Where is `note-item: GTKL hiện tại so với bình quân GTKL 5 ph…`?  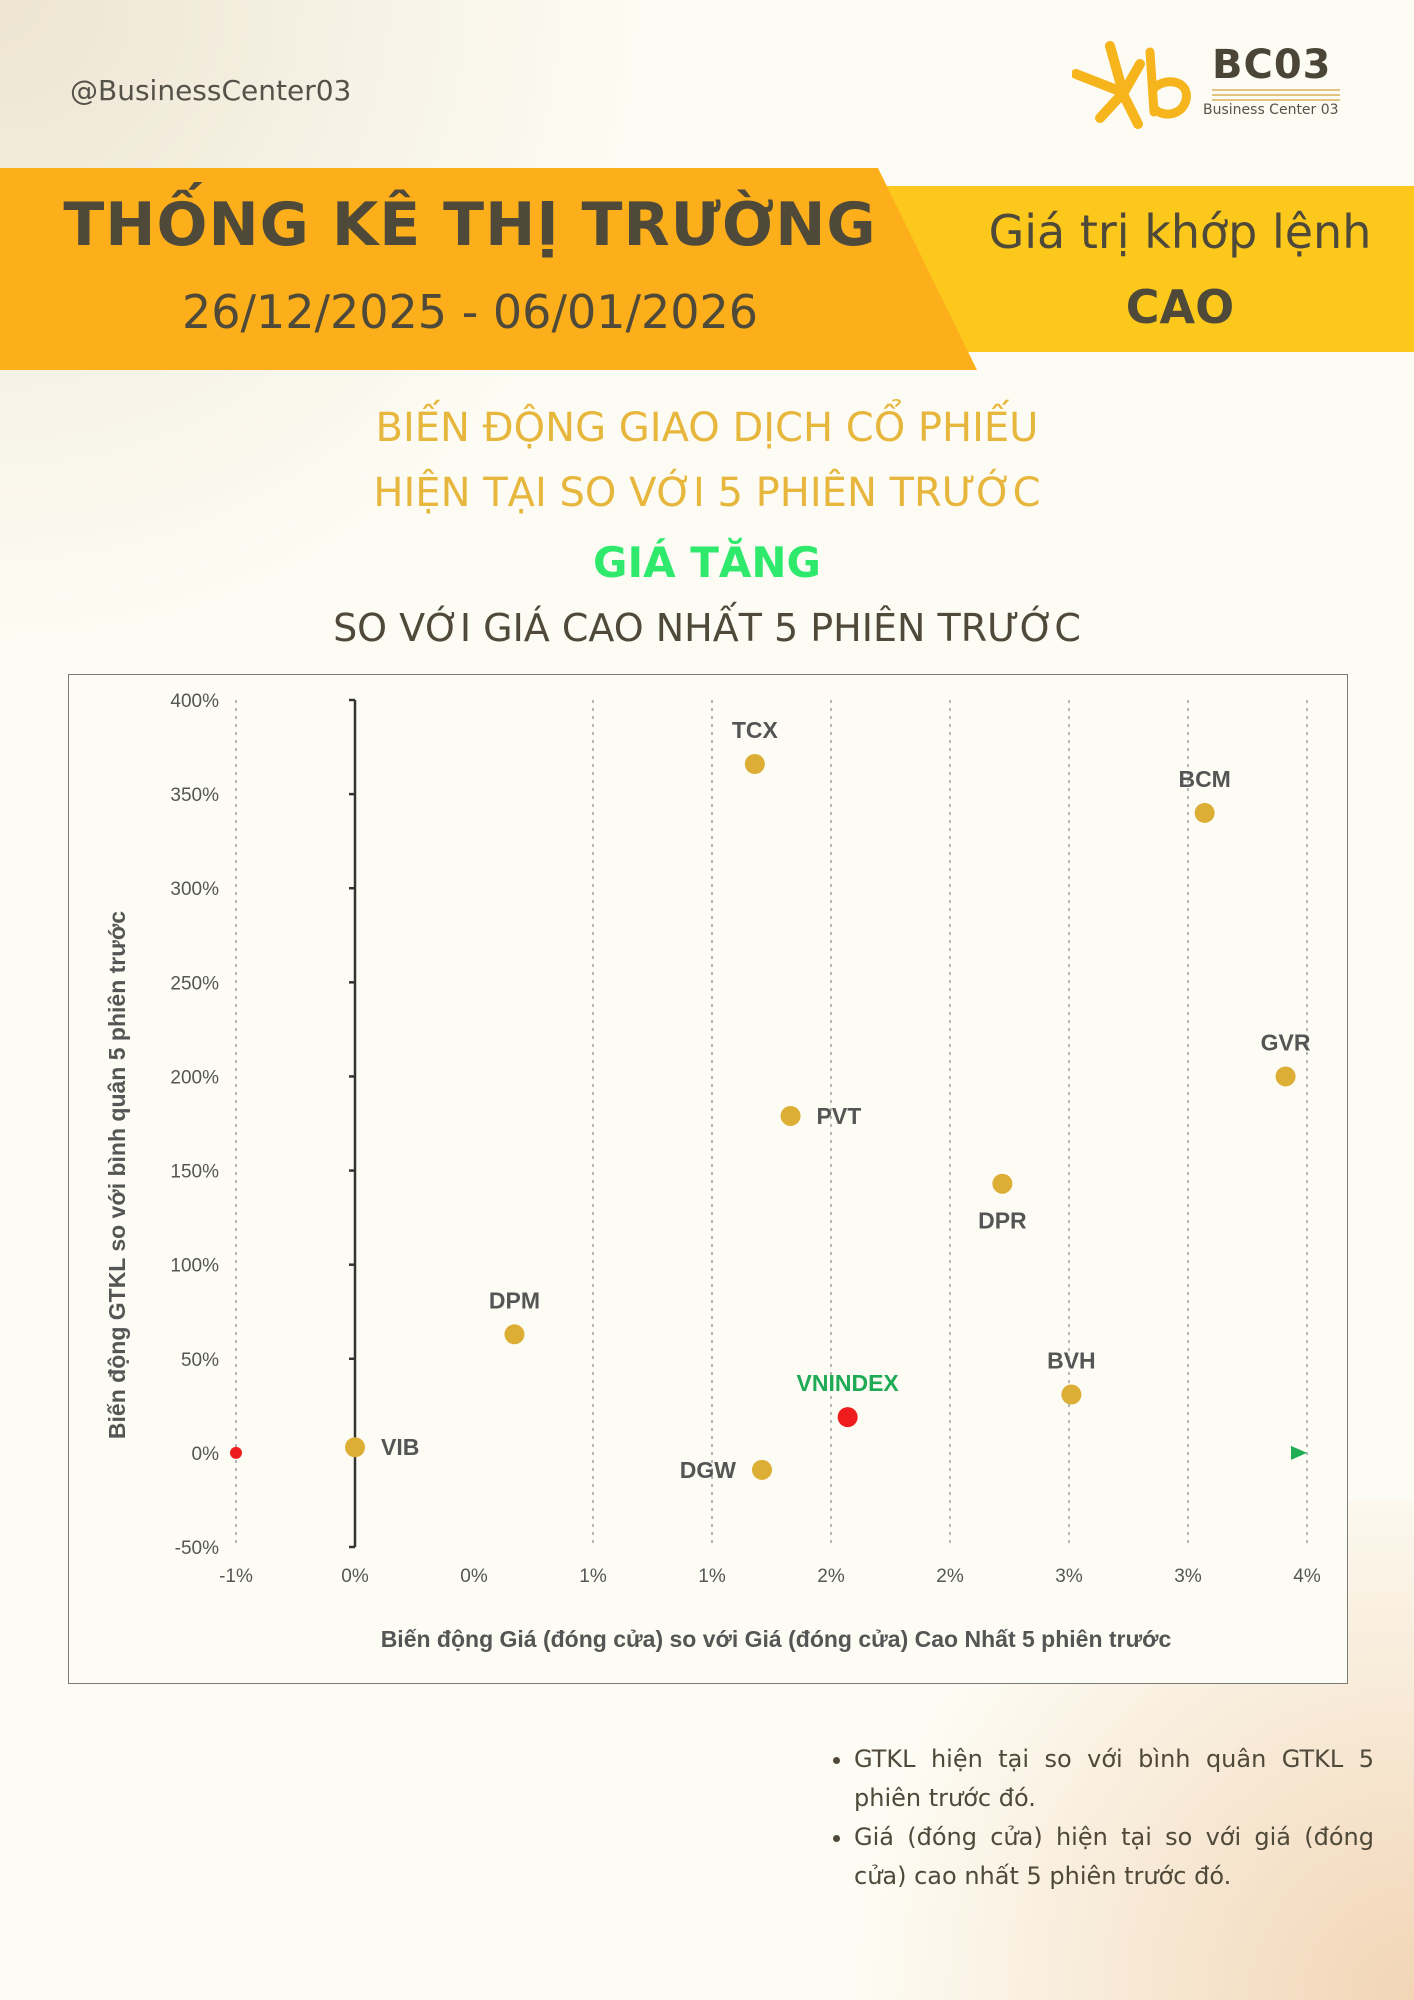 note-item: GTKL hiện tại so với bình quân GTKL 5 ph… is located at coordinates (1114, 1779).